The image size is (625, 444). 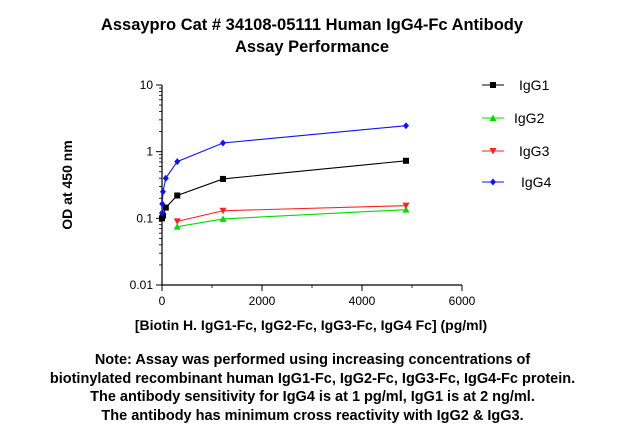 What do you see at coordinates (144, 218) in the screenshot?
I see `y-tick-label: 0.1` at bounding box center [144, 218].